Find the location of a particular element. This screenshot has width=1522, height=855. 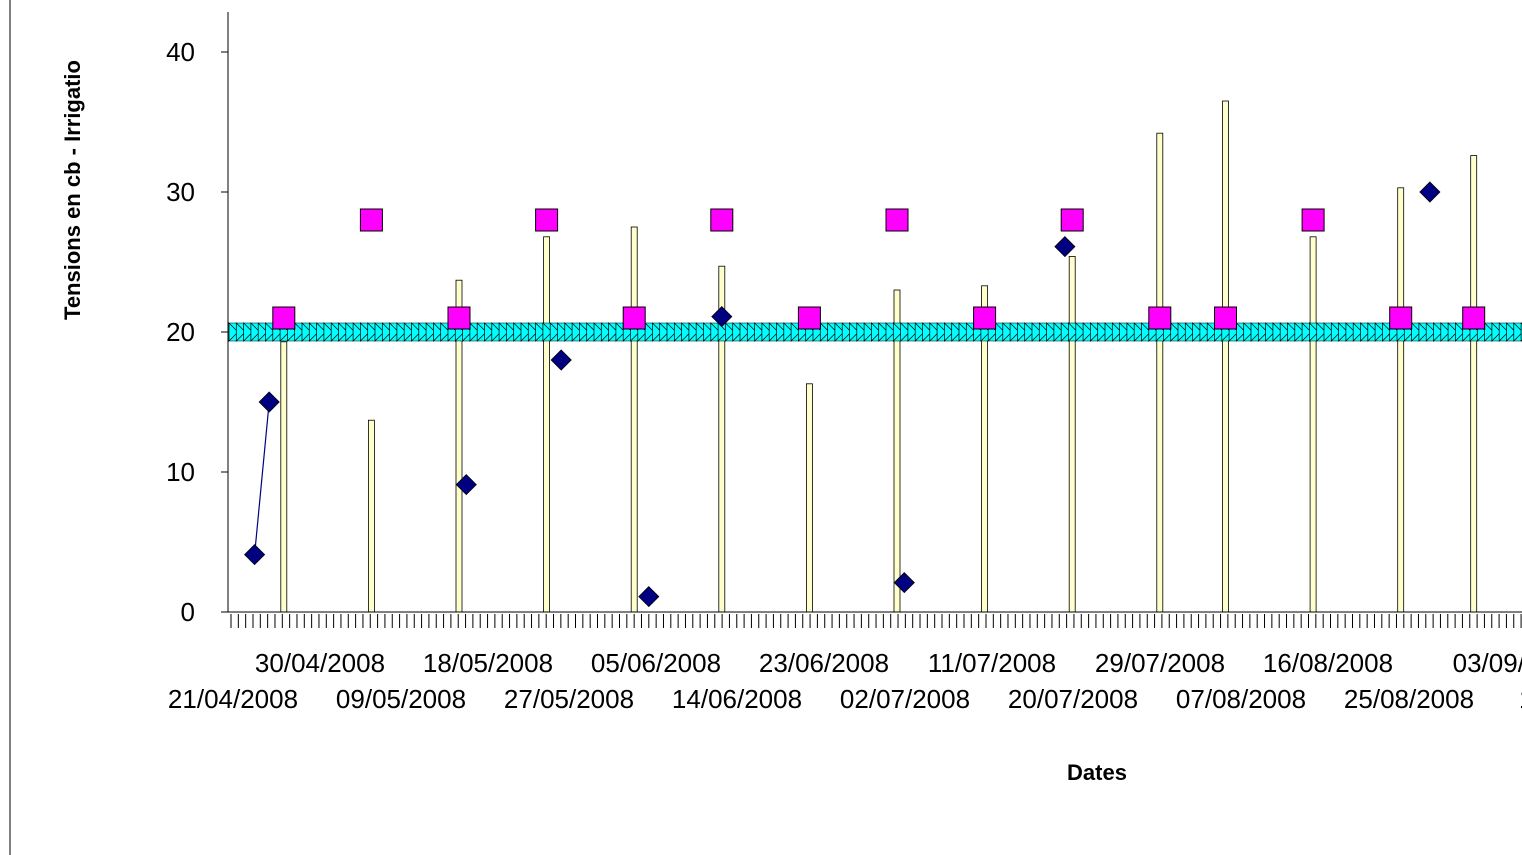

diamond-series-line is located at coordinates (262, 478).